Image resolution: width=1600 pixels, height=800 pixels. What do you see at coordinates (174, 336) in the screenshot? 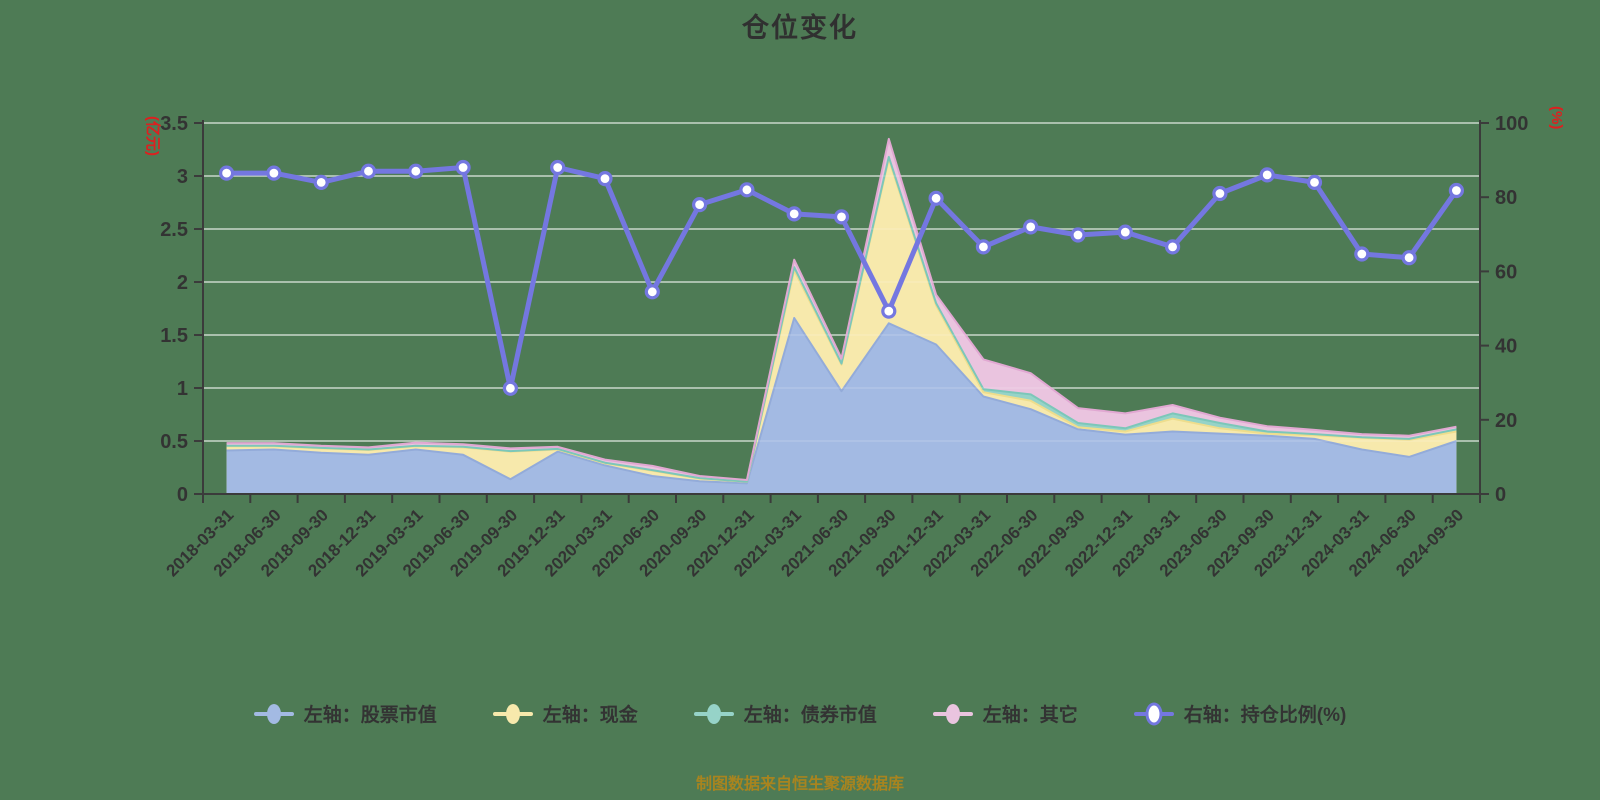
I see `left-axis-tick-label: 1.5` at bounding box center [174, 336].